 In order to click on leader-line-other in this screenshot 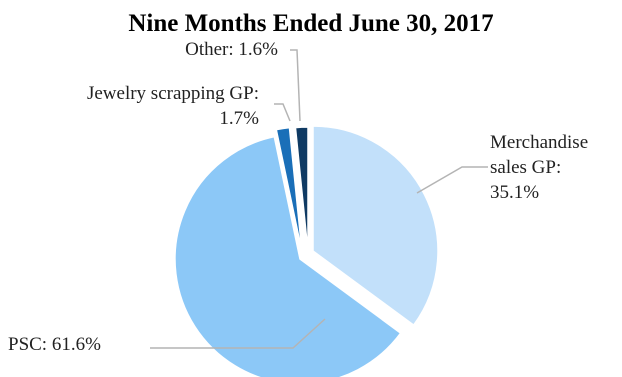, I will do `click(295, 85)`.